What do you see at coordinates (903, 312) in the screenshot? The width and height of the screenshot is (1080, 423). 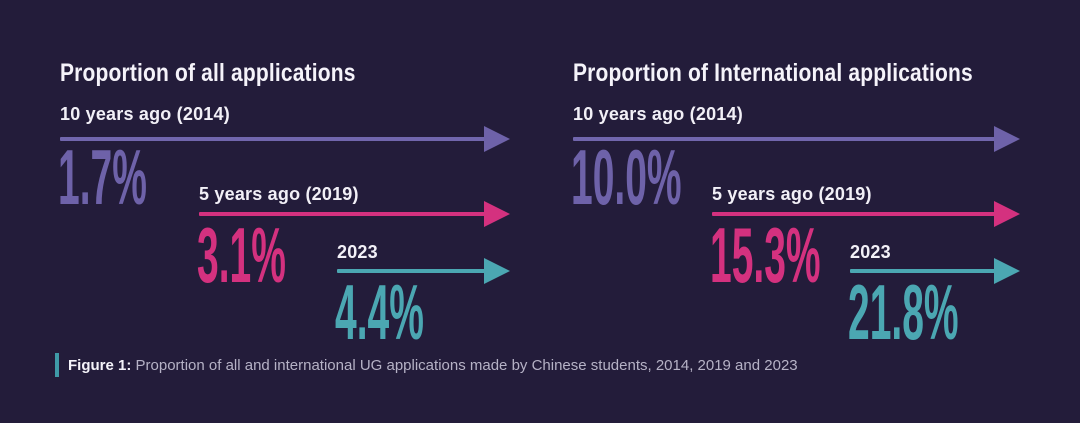 I see `value-2023: 21.8%` at bounding box center [903, 312].